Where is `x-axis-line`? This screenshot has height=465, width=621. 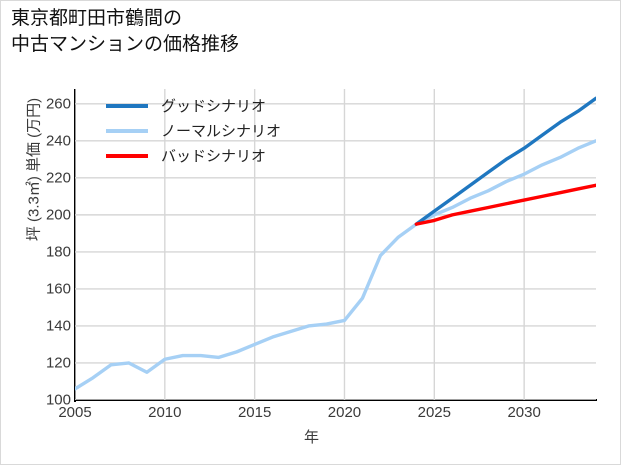
x-axis-line is located at coordinates (335, 400).